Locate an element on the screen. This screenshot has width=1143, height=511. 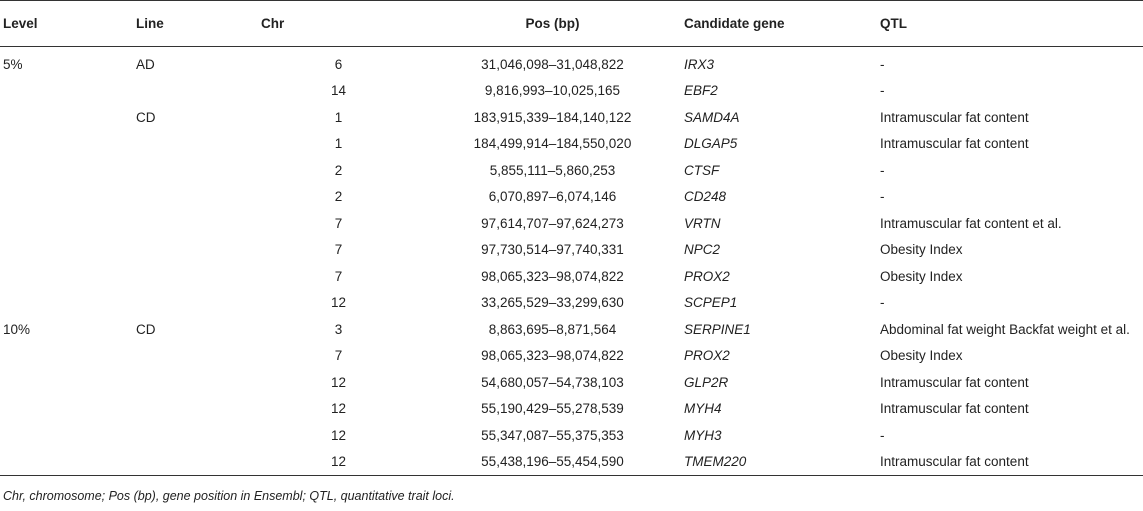
cell-candidate-gene: MYH4 is located at coordinates (703, 409).